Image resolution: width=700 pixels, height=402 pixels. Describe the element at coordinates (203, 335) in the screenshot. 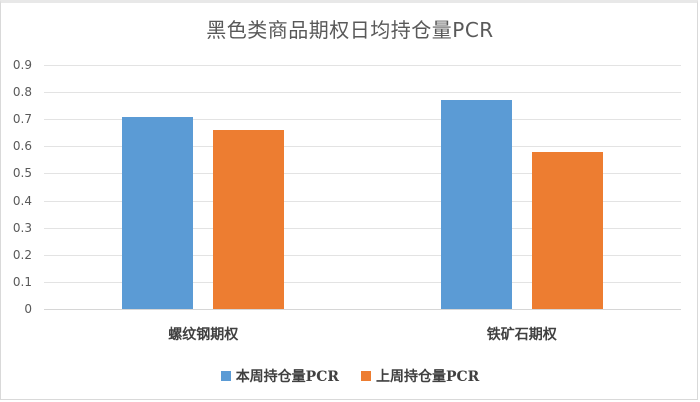

I see `x-category-label: 螺纹钢期权` at that location.